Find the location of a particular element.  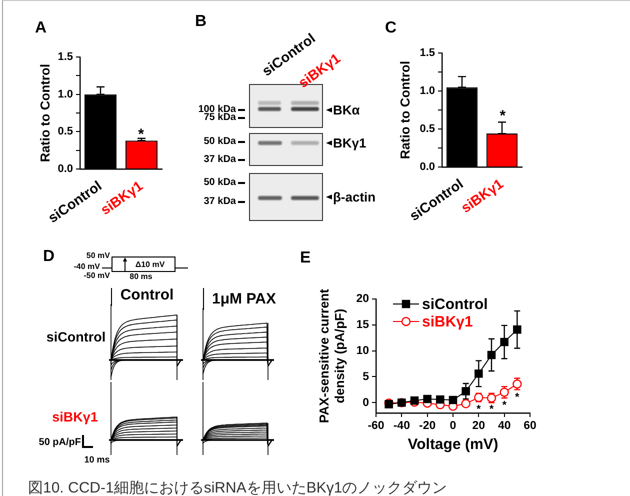

y-tick-label: 0 is located at coordinates (365, 402).